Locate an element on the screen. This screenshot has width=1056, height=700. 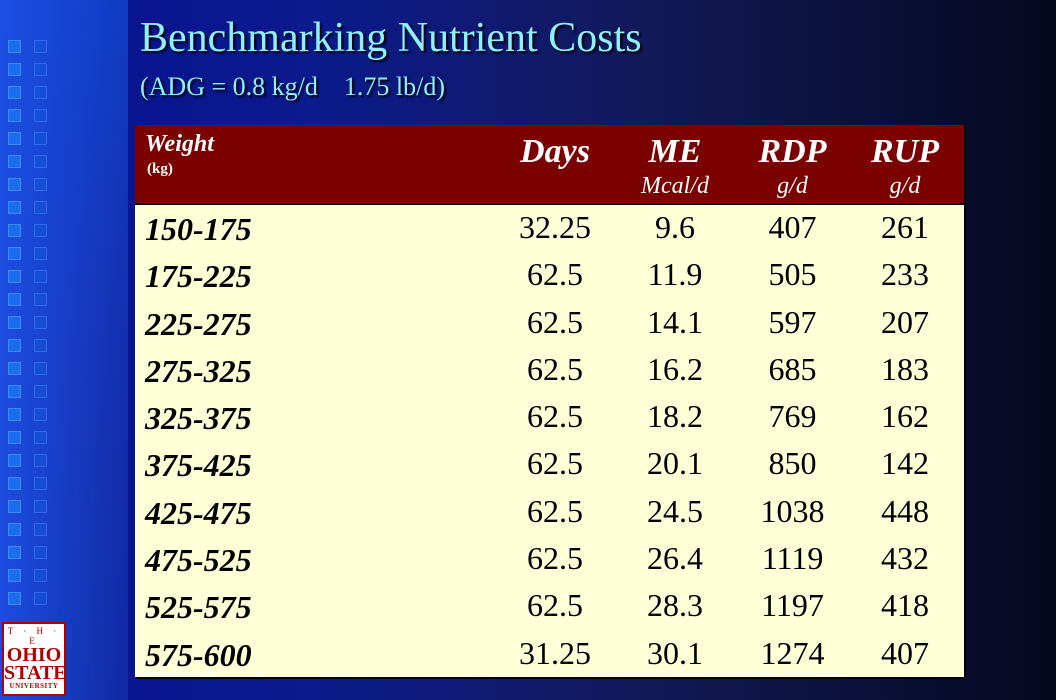
header-rup-unit: g/d is located at coordinates (905, 186).